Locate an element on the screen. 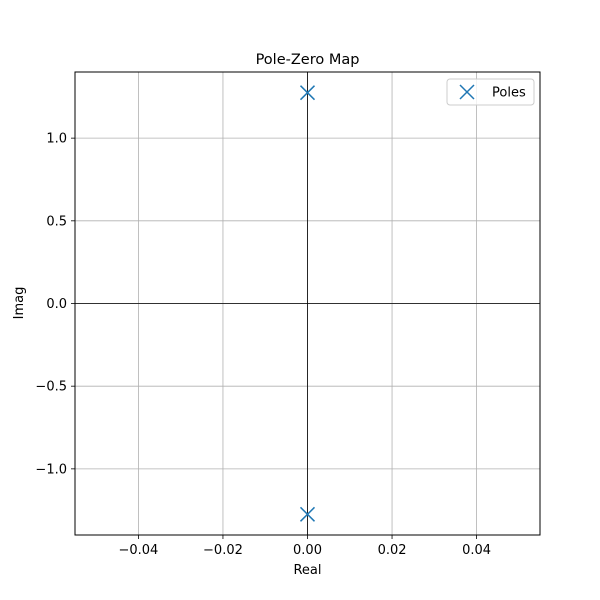  x-tick-label: 0.02 is located at coordinates (392, 550).